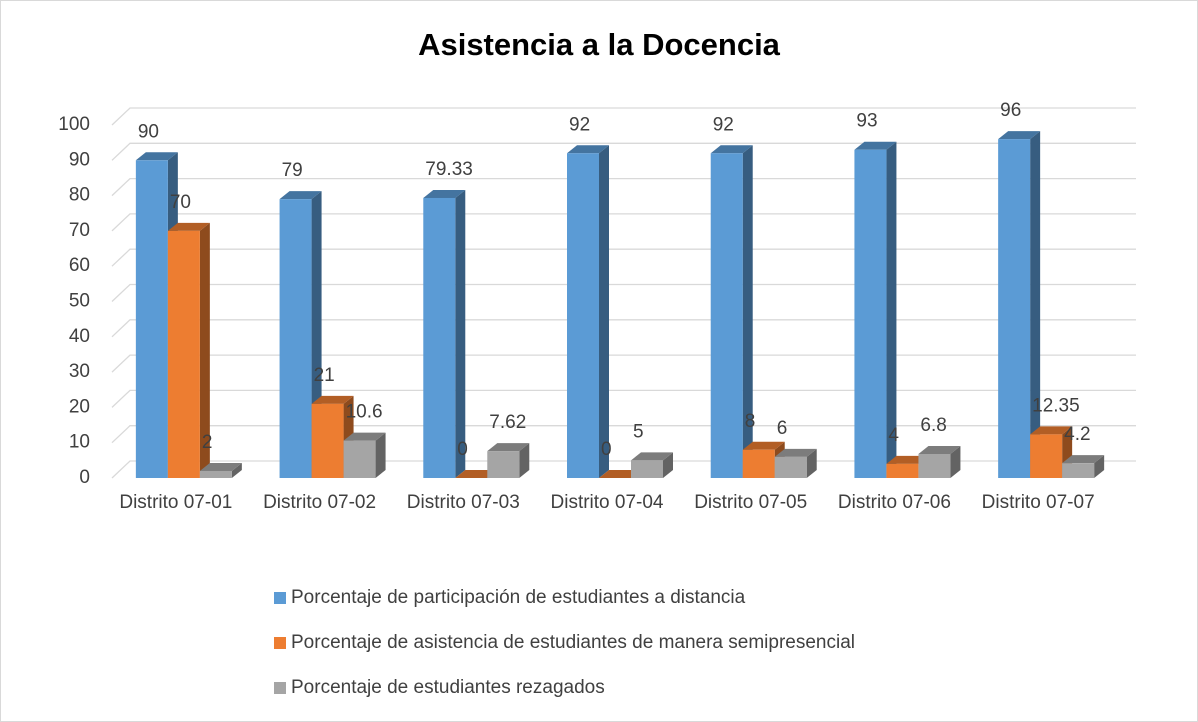 The image size is (1198, 722). Describe the element at coordinates (180, 202) in the screenshot. I see `data-label: 70` at that location.